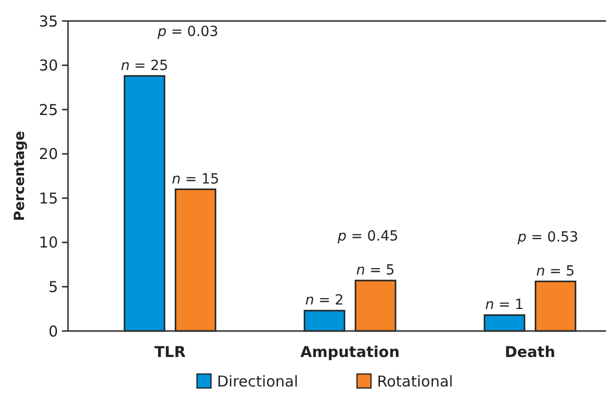 The image size is (614, 403). Describe the element at coordinates (187, 32) in the screenshot. I see `annotation: p = 0.03` at that location.